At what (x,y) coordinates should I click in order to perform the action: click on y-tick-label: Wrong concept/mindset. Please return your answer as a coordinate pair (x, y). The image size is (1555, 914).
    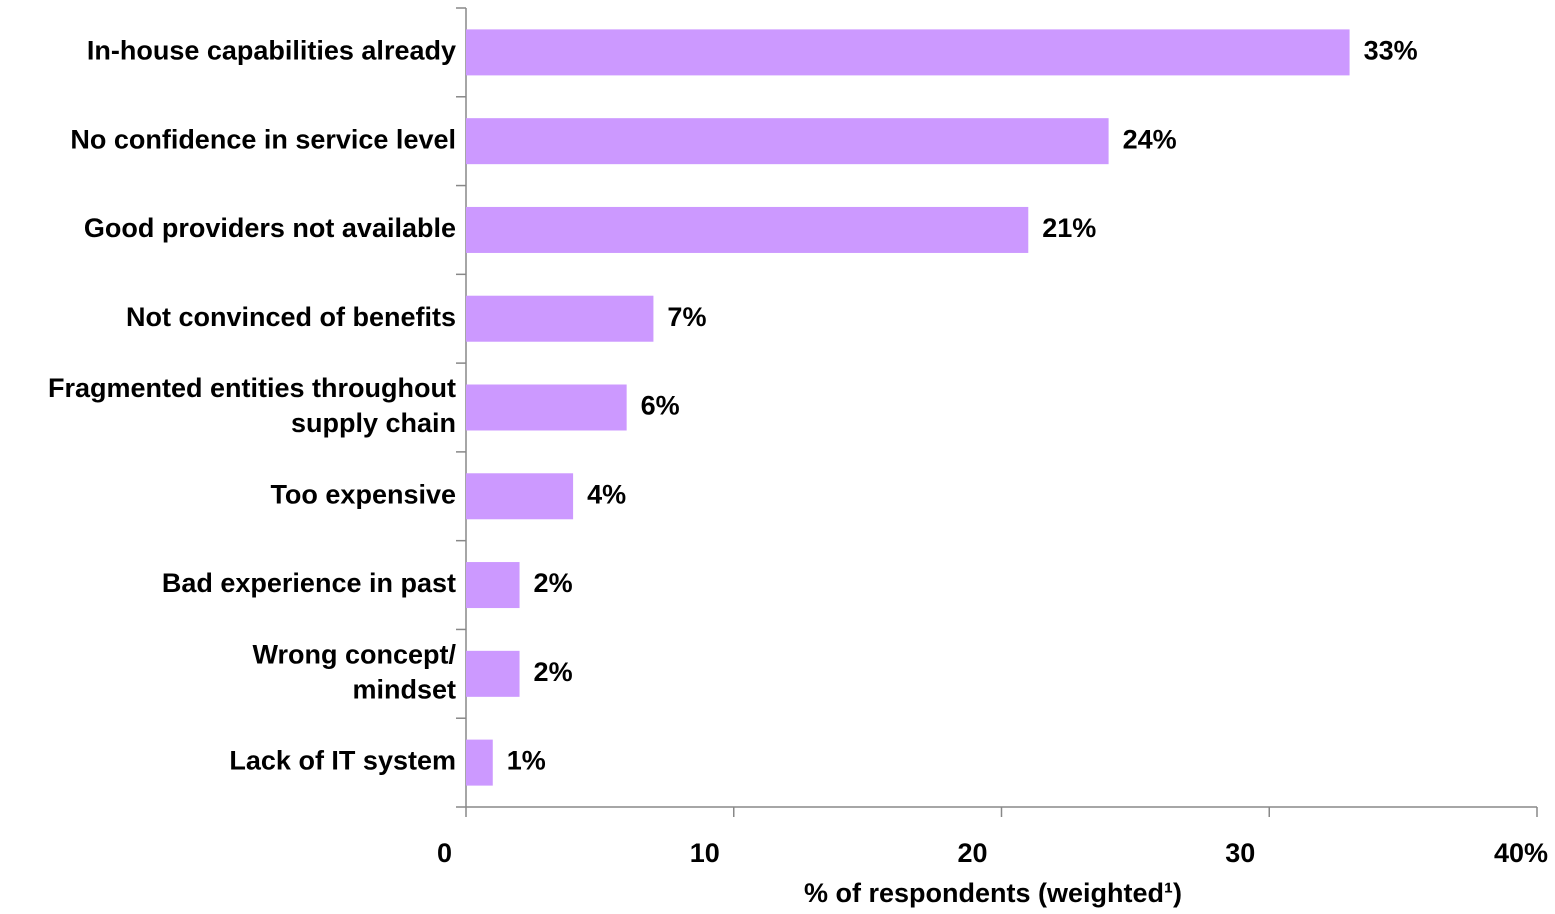
    Looking at the image, I should click on (354, 671).